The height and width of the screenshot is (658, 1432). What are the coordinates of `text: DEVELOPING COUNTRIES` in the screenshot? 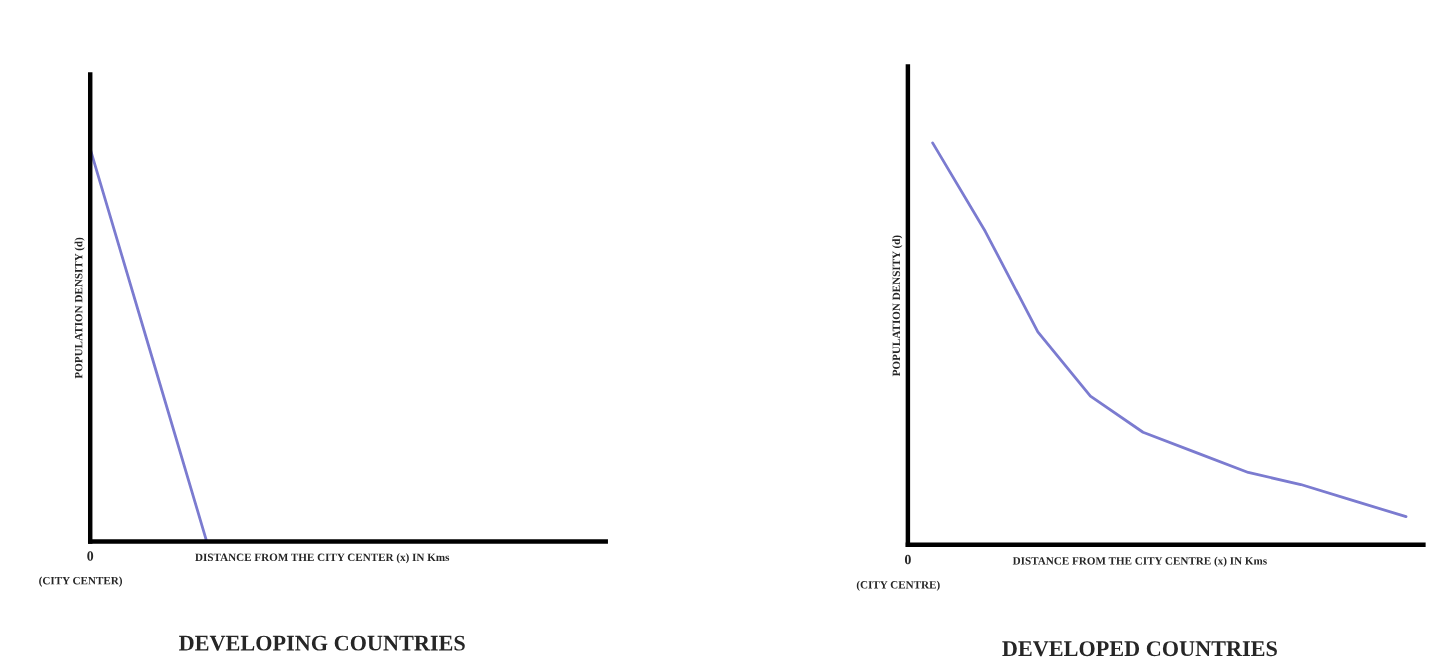 It's located at (322, 643).